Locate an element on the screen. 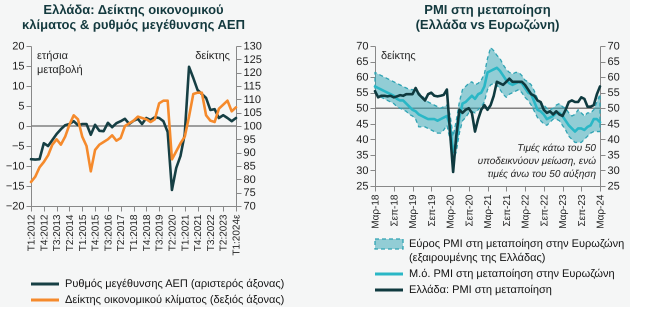 The image size is (651, 325). y-tick-label: 55 is located at coordinates (362, 93).